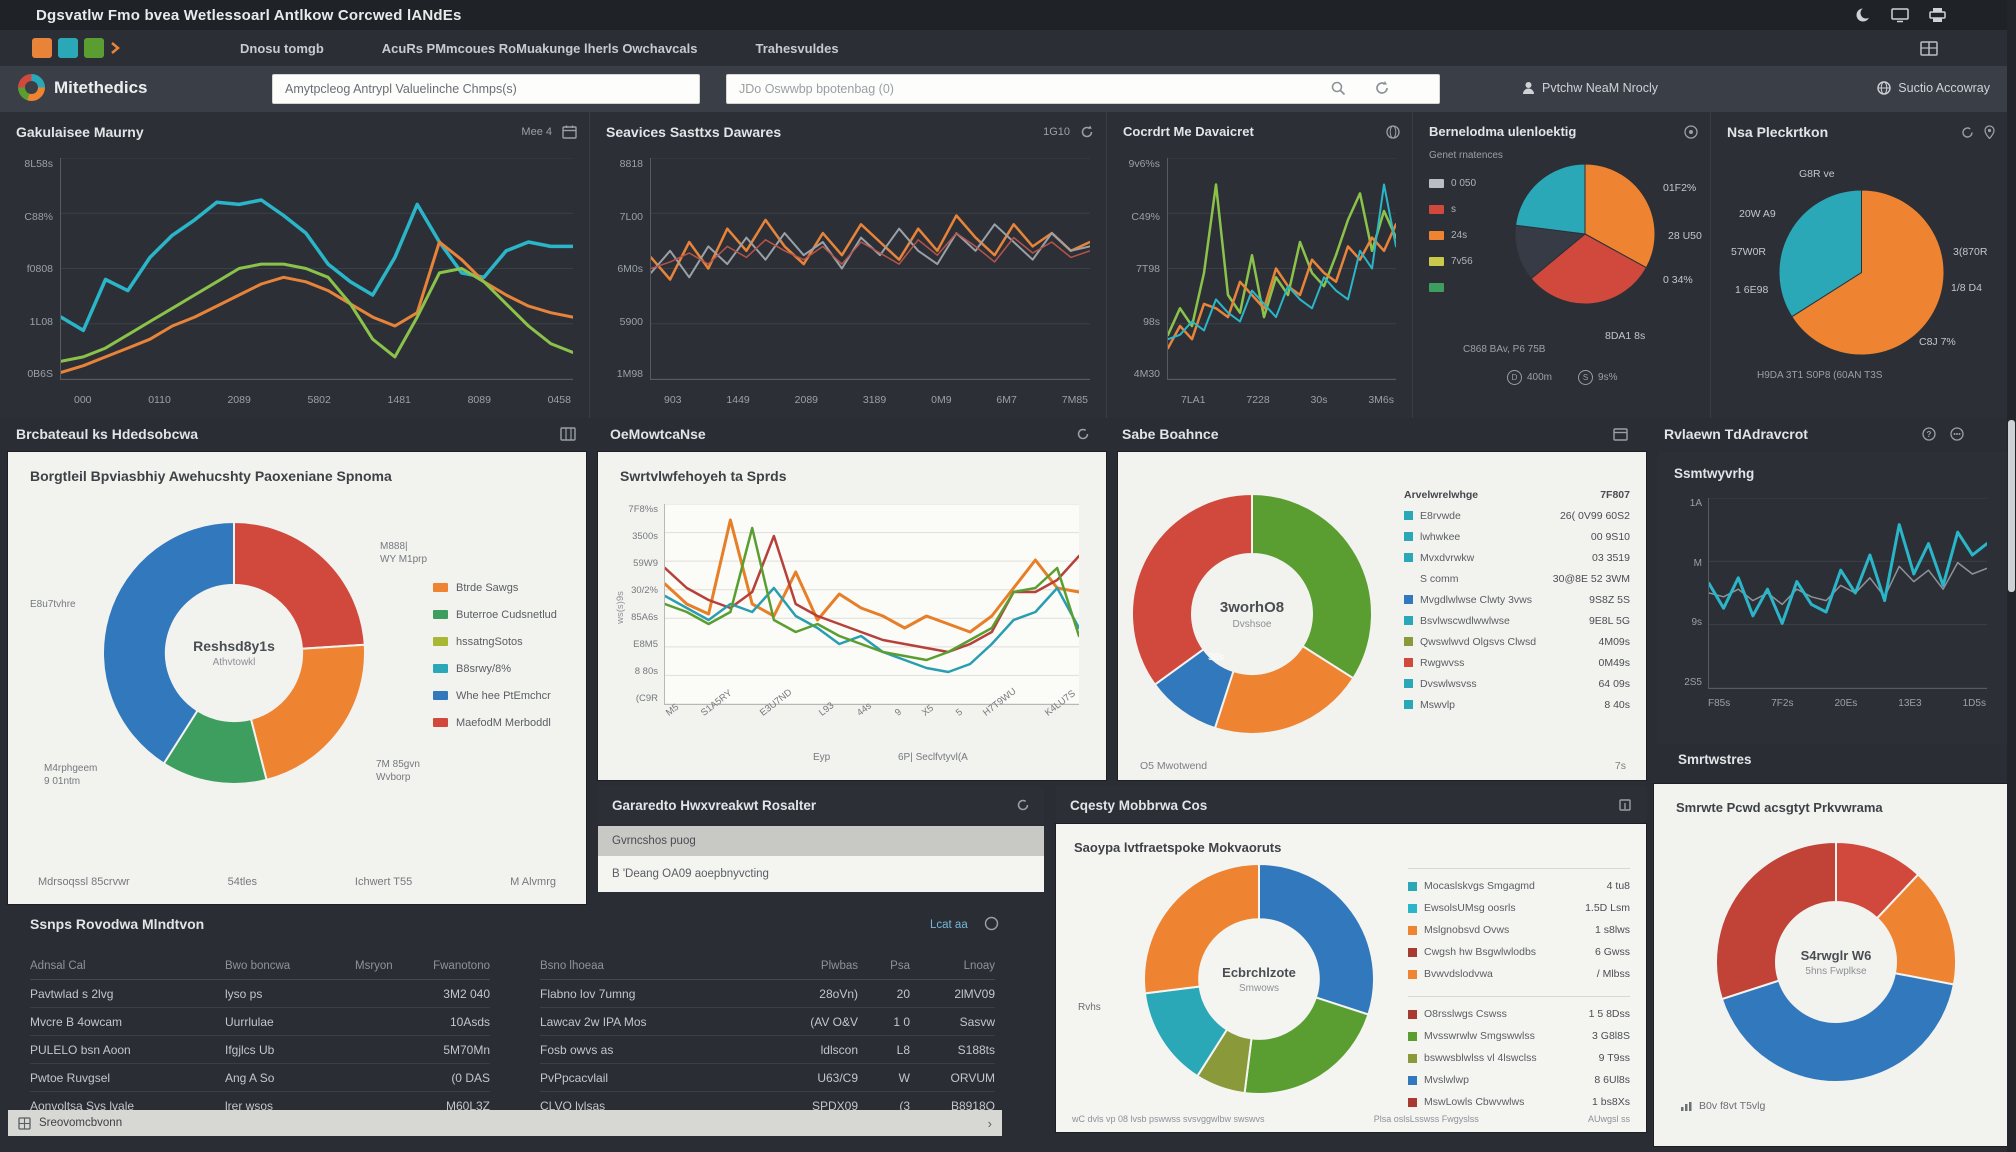 This screenshot has width=2016, height=1152. I want to click on legend-item: hssatngSotos, so click(495, 641).